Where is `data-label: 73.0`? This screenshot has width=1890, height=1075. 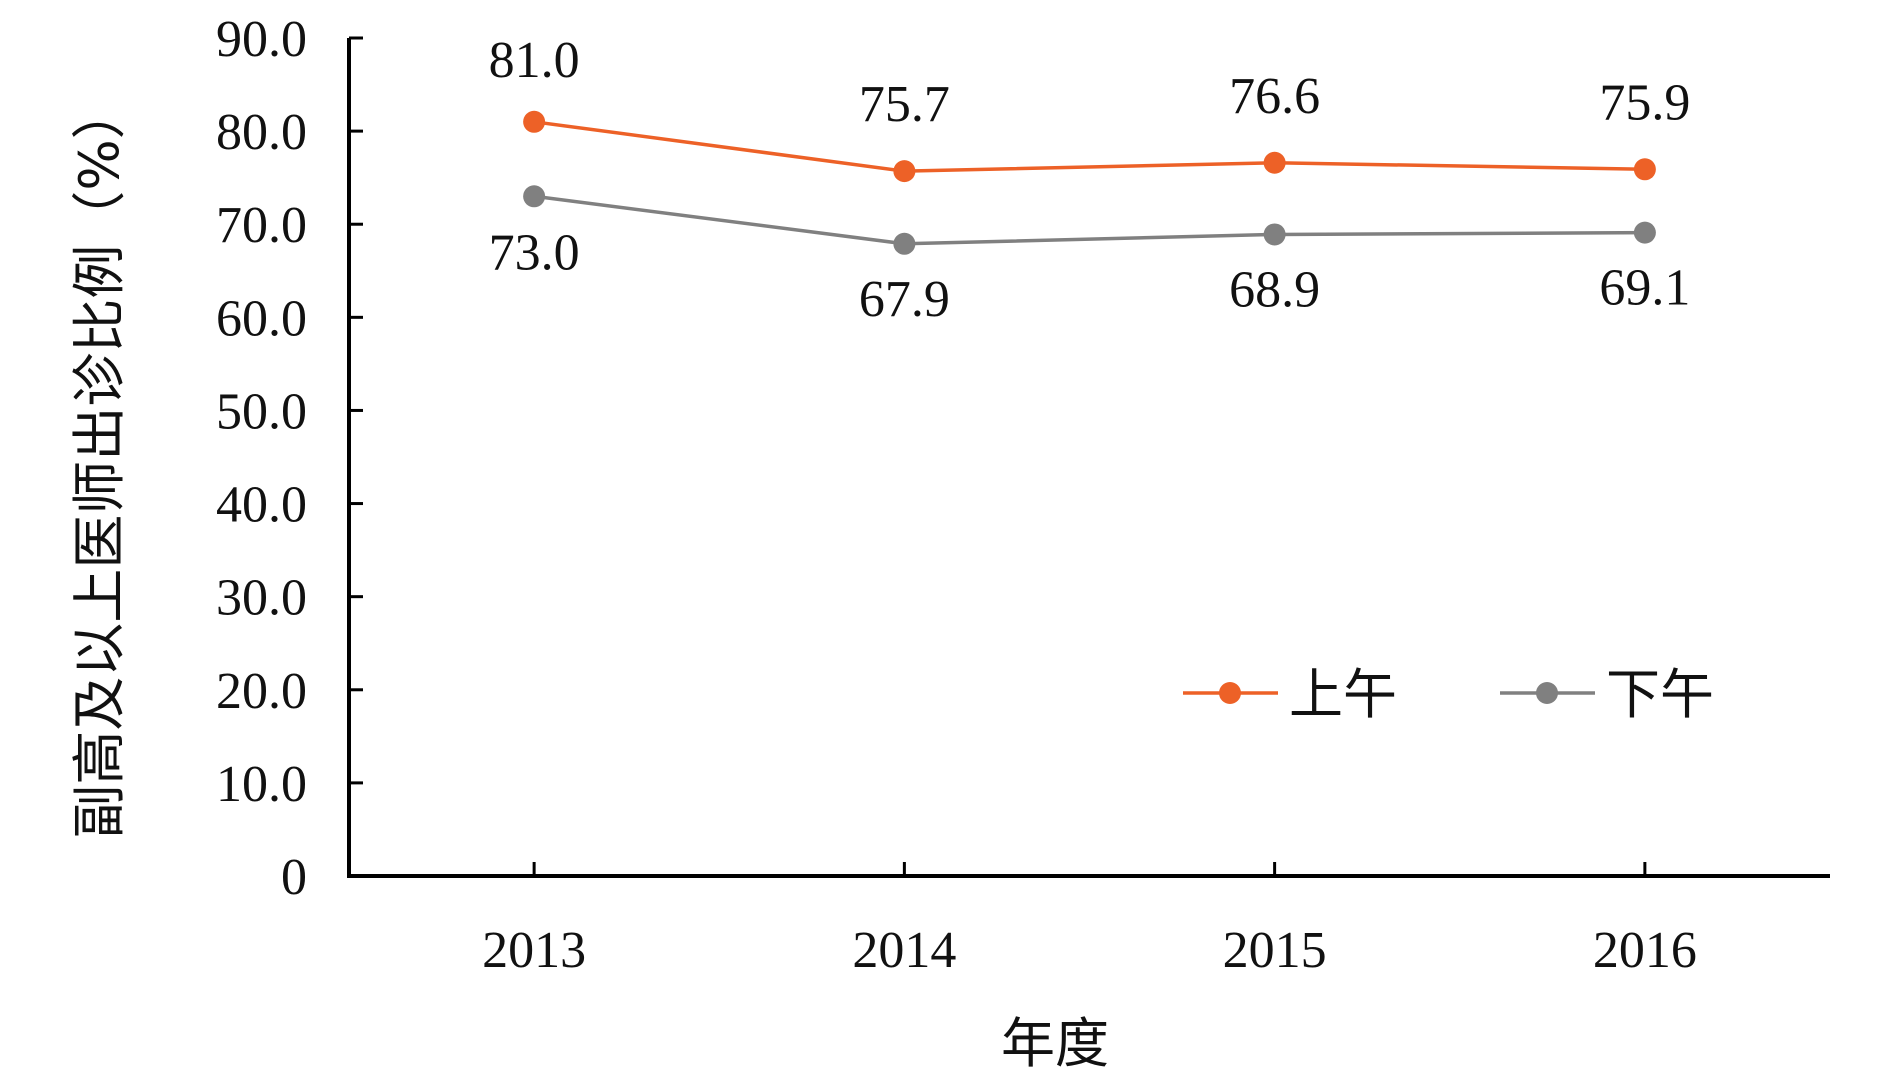 data-label: 73.0 is located at coordinates (534, 252).